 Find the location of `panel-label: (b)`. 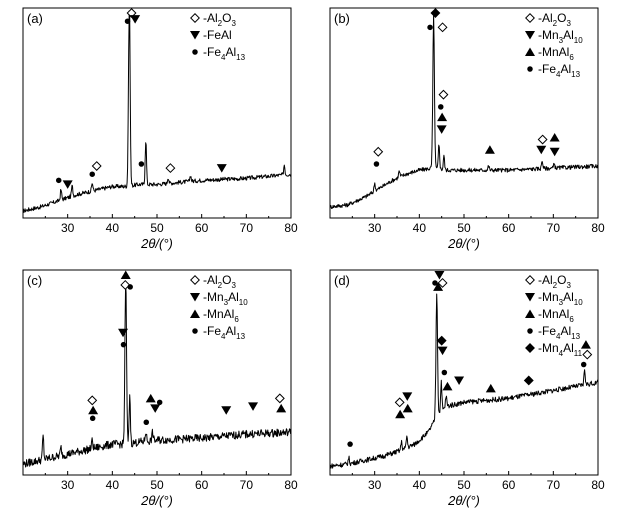

panel-label: (b) is located at coordinates (342, 18).